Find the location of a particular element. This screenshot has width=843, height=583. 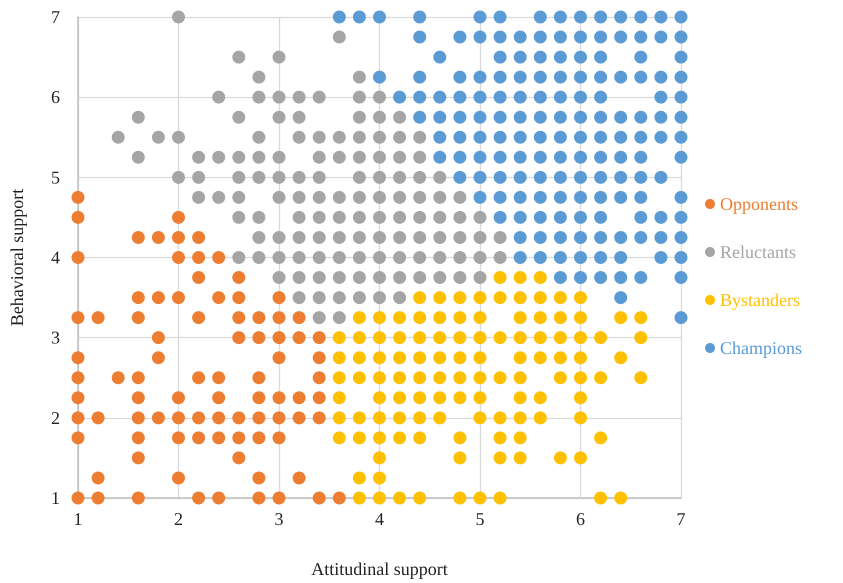

x-tick-label: 3 is located at coordinates (279, 519).